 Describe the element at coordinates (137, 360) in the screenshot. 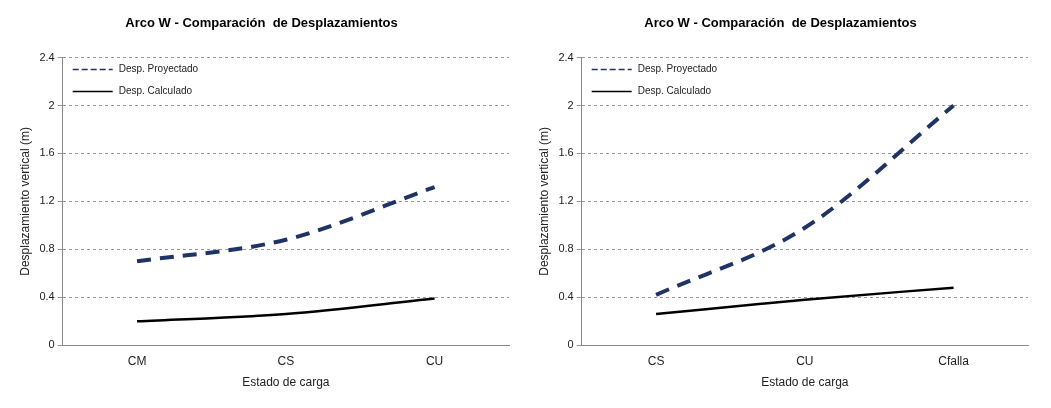

I see `x-tick-label: CM` at that location.